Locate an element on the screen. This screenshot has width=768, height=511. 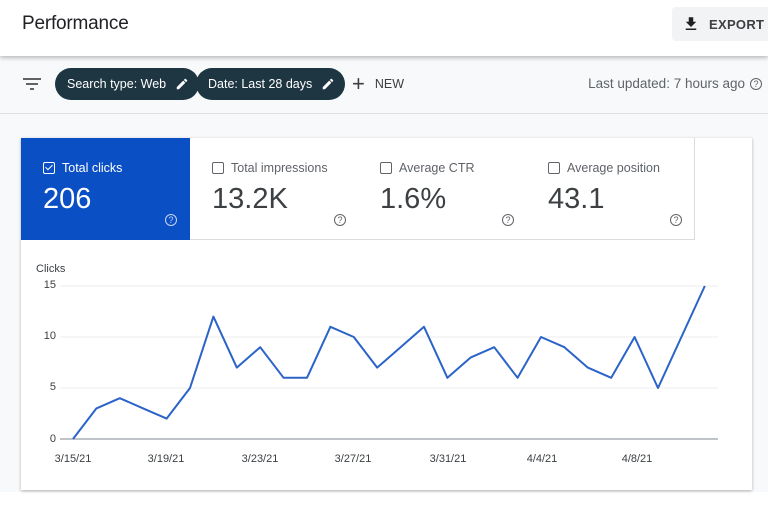
metric-tile-average-ctr: Average CTR 1.6% ? is located at coordinates (442, 189).